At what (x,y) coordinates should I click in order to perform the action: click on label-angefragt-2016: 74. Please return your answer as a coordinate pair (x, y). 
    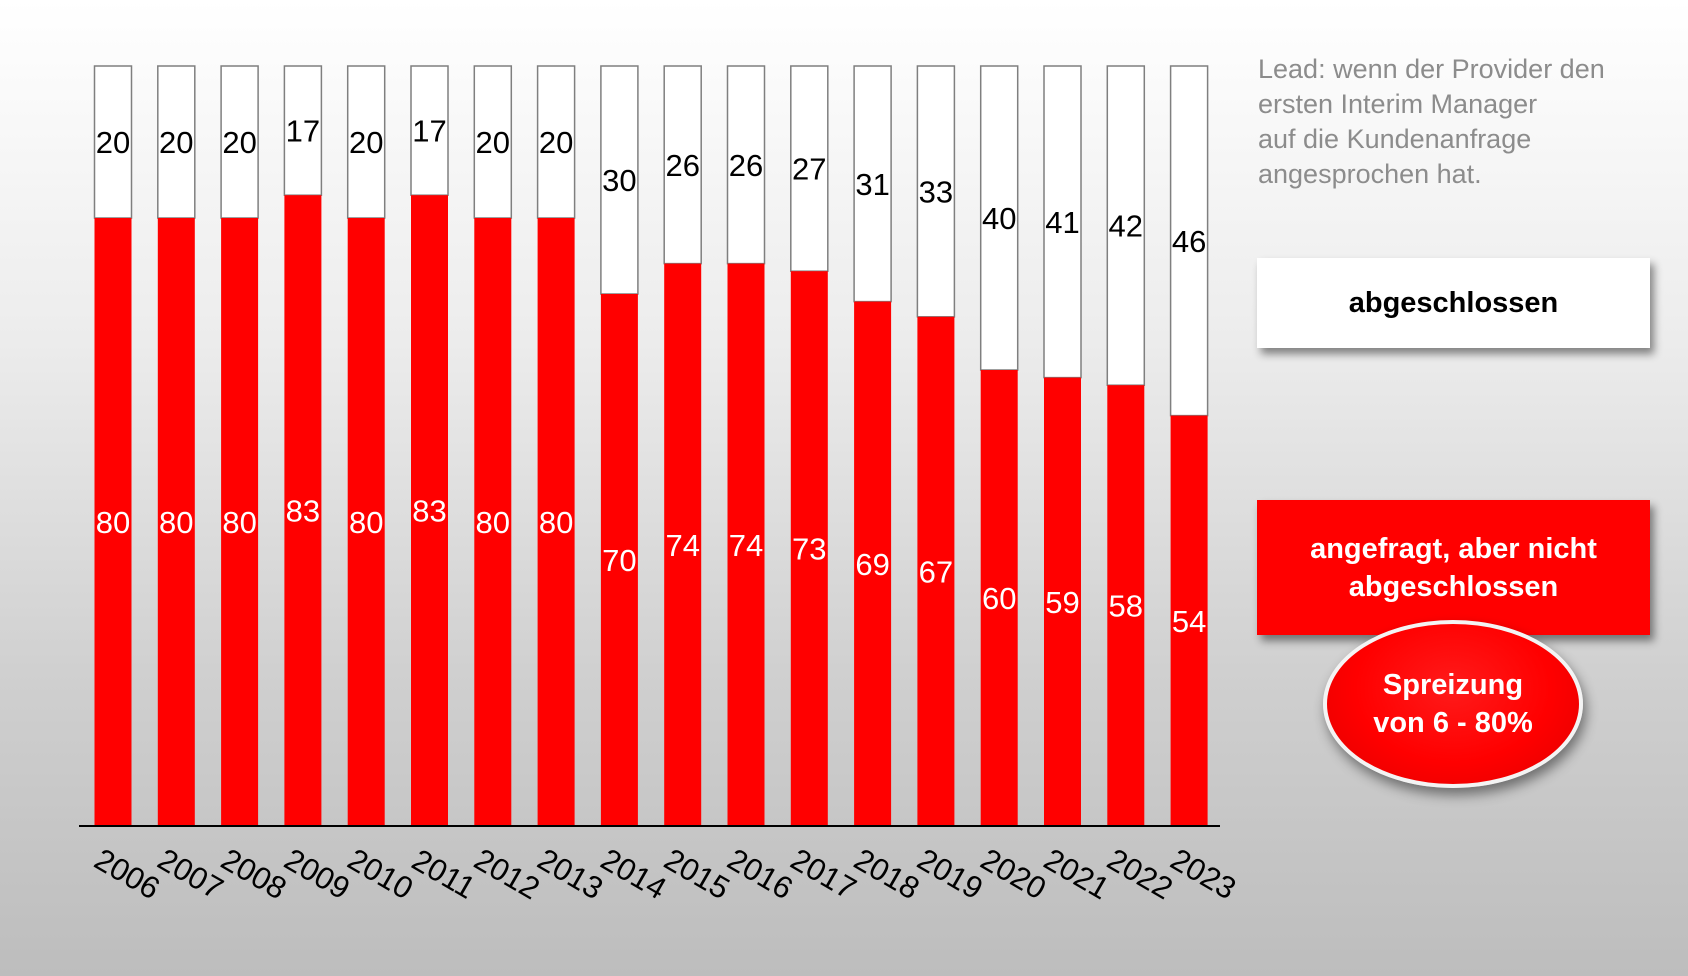
    Looking at the image, I should click on (746, 545).